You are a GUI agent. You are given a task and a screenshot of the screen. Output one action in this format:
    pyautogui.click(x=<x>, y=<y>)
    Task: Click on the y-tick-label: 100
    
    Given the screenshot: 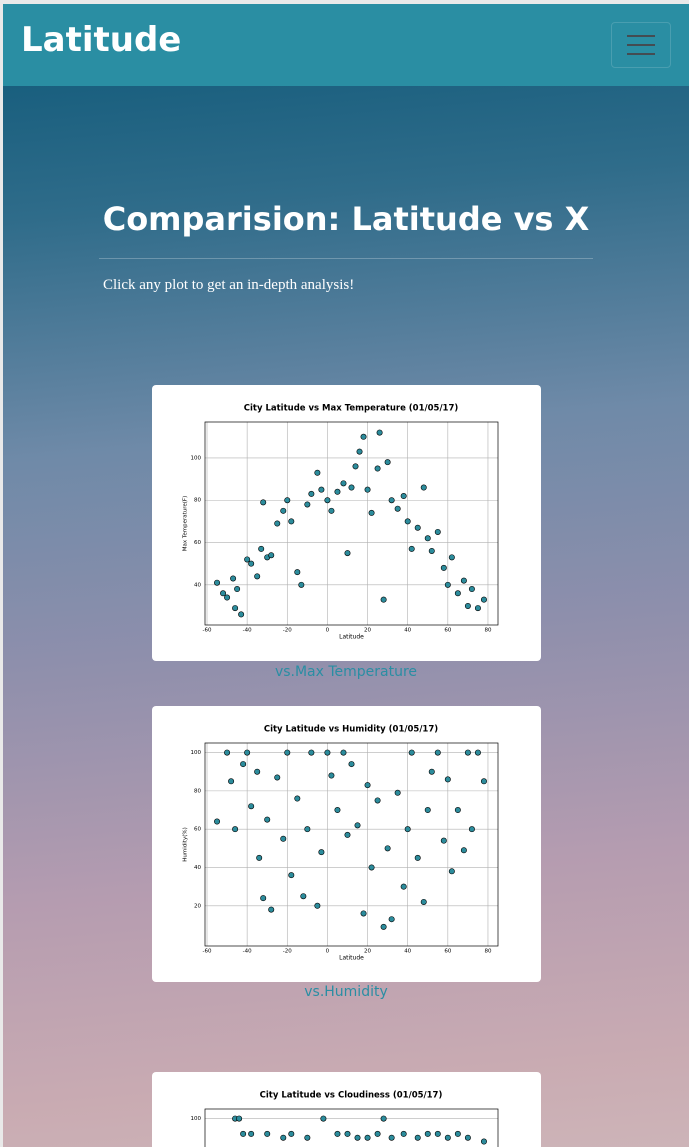 What is the action you would take?
    pyautogui.click(x=196, y=753)
    